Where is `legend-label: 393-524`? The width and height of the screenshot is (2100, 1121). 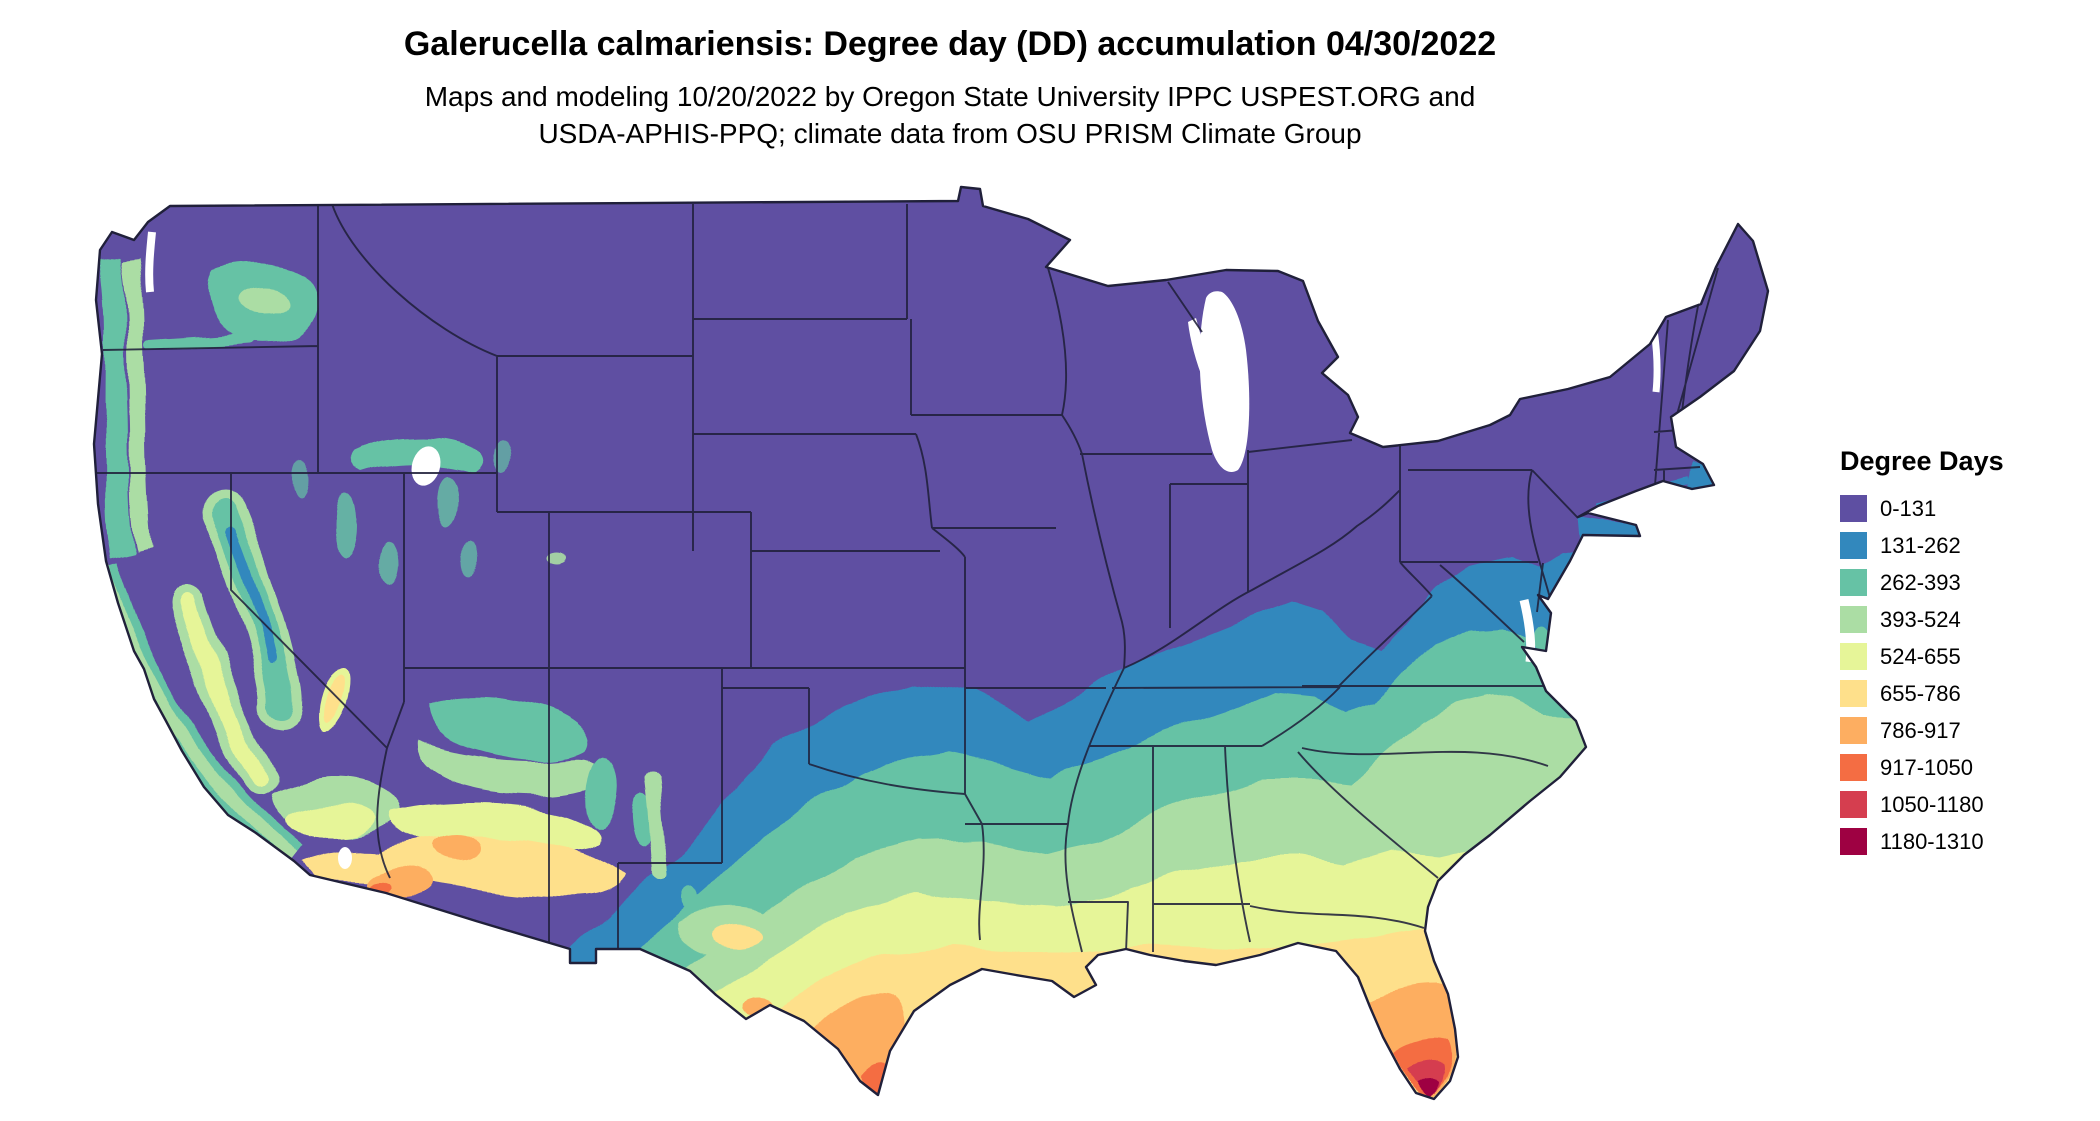 legend-label: 393-524 is located at coordinates (1920, 619).